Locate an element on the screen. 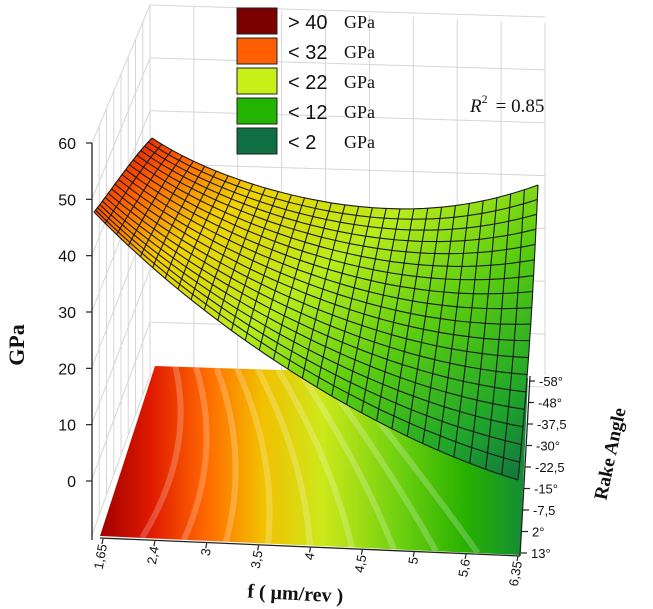 The height and width of the screenshot is (609, 653). y-tick-label: -58° is located at coordinates (551, 381).